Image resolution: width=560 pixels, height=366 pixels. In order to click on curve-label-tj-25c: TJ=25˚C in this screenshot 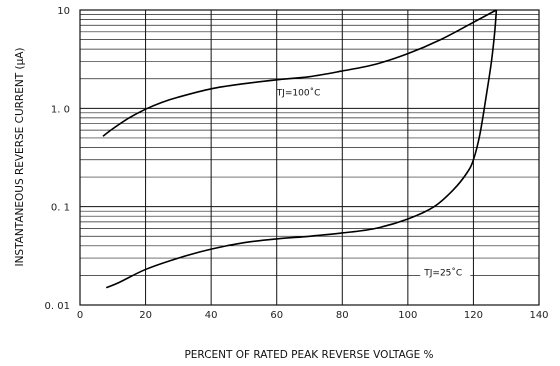, I will do `click(442, 272)`.